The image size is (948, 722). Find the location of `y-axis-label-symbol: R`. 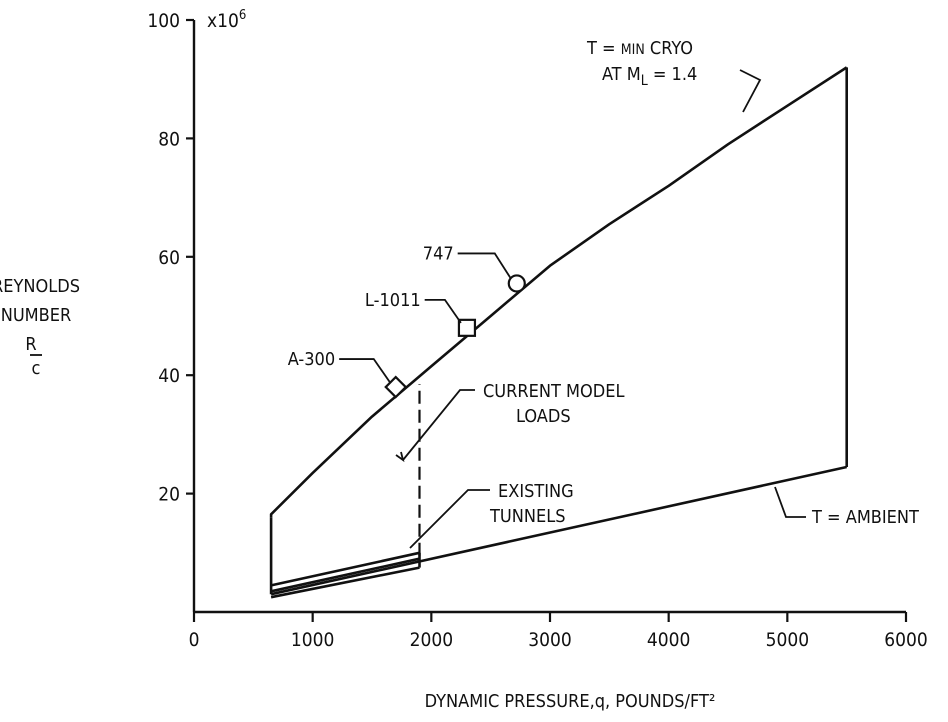

y-axis-label-symbol: R is located at coordinates (30, 344).